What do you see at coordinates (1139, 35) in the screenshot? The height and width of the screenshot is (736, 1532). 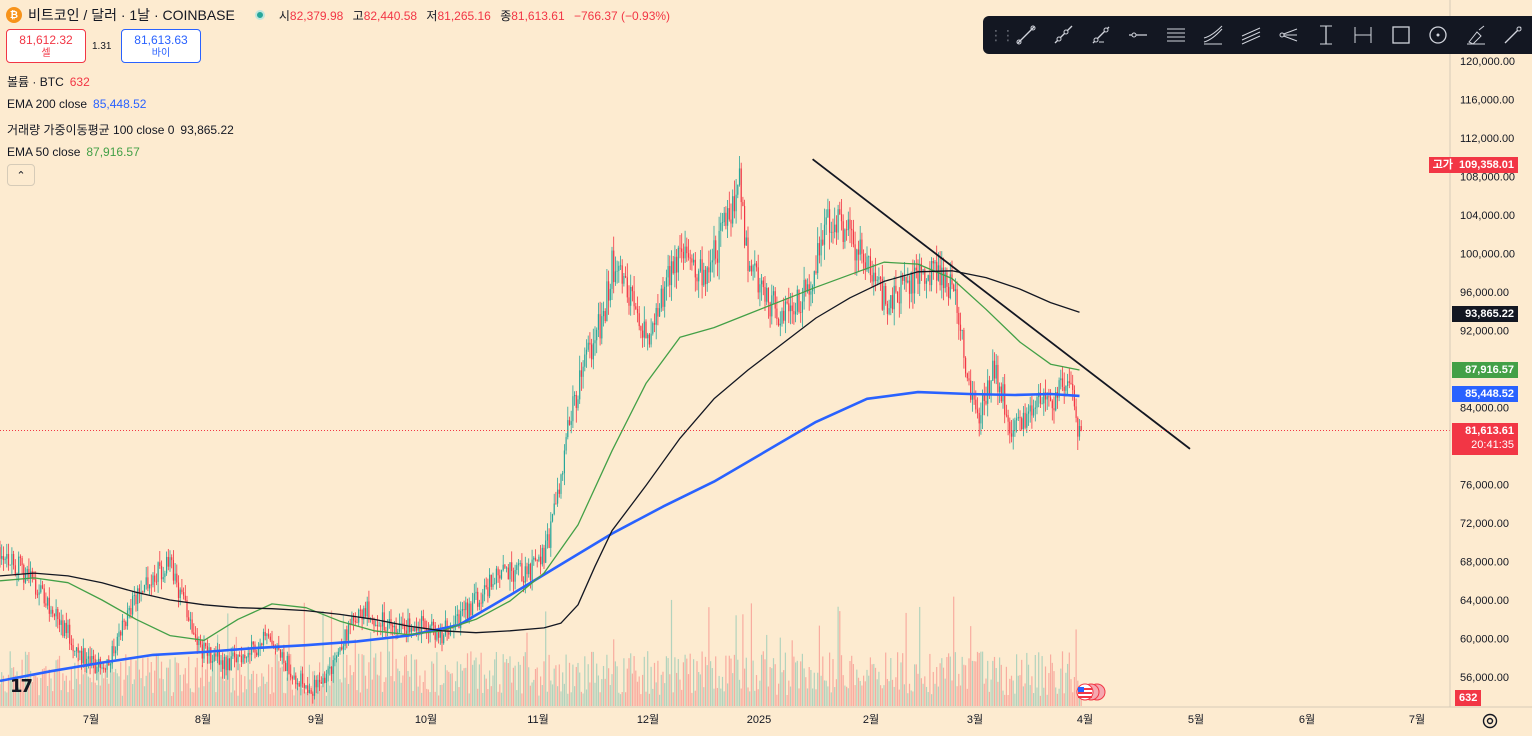 I see `horizontal-line-icon` at bounding box center [1139, 35].